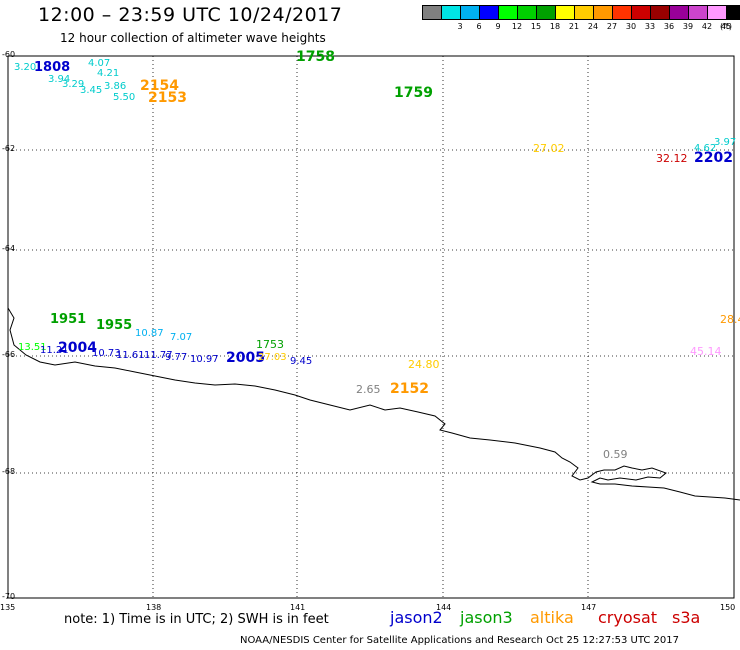 The width and height of the screenshot is (740, 650). I want to click on lat-tick-label: -70, so click(9, 596).